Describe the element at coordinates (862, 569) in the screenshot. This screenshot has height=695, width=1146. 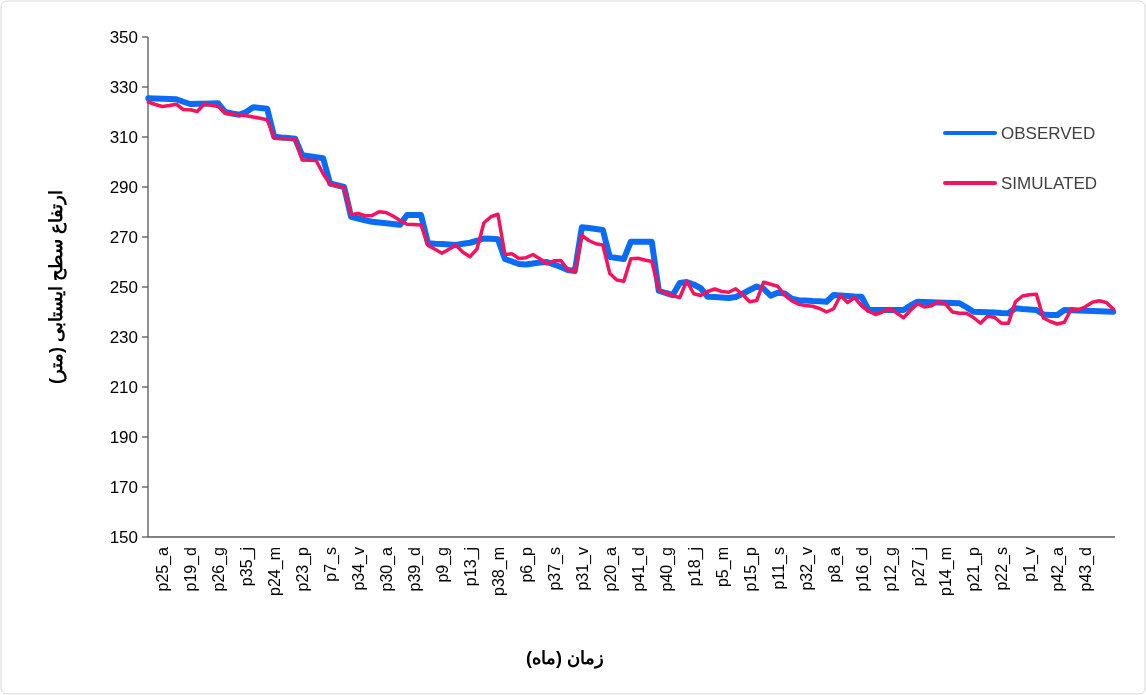
I see `x-tick-label: p16_d` at that location.